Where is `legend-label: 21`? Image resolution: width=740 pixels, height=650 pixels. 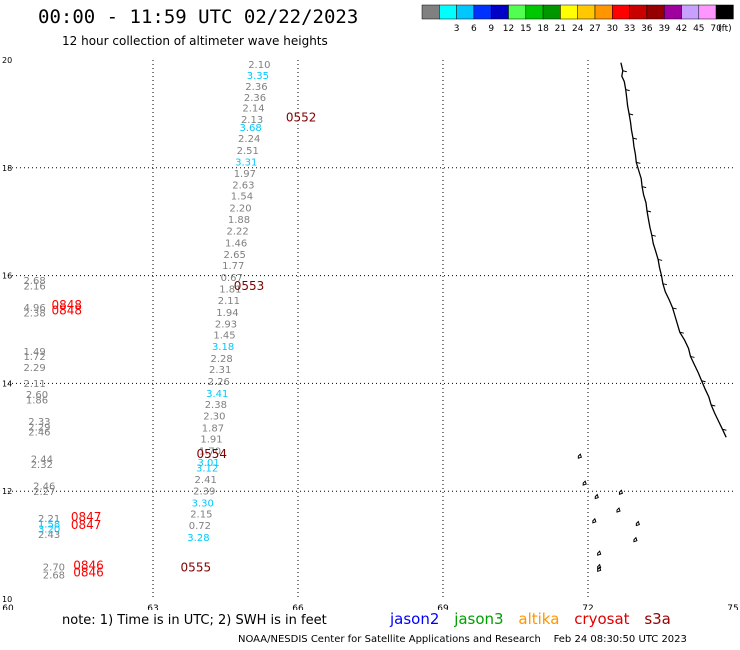
legend-label: 21 is located at coordinates (560, 29).